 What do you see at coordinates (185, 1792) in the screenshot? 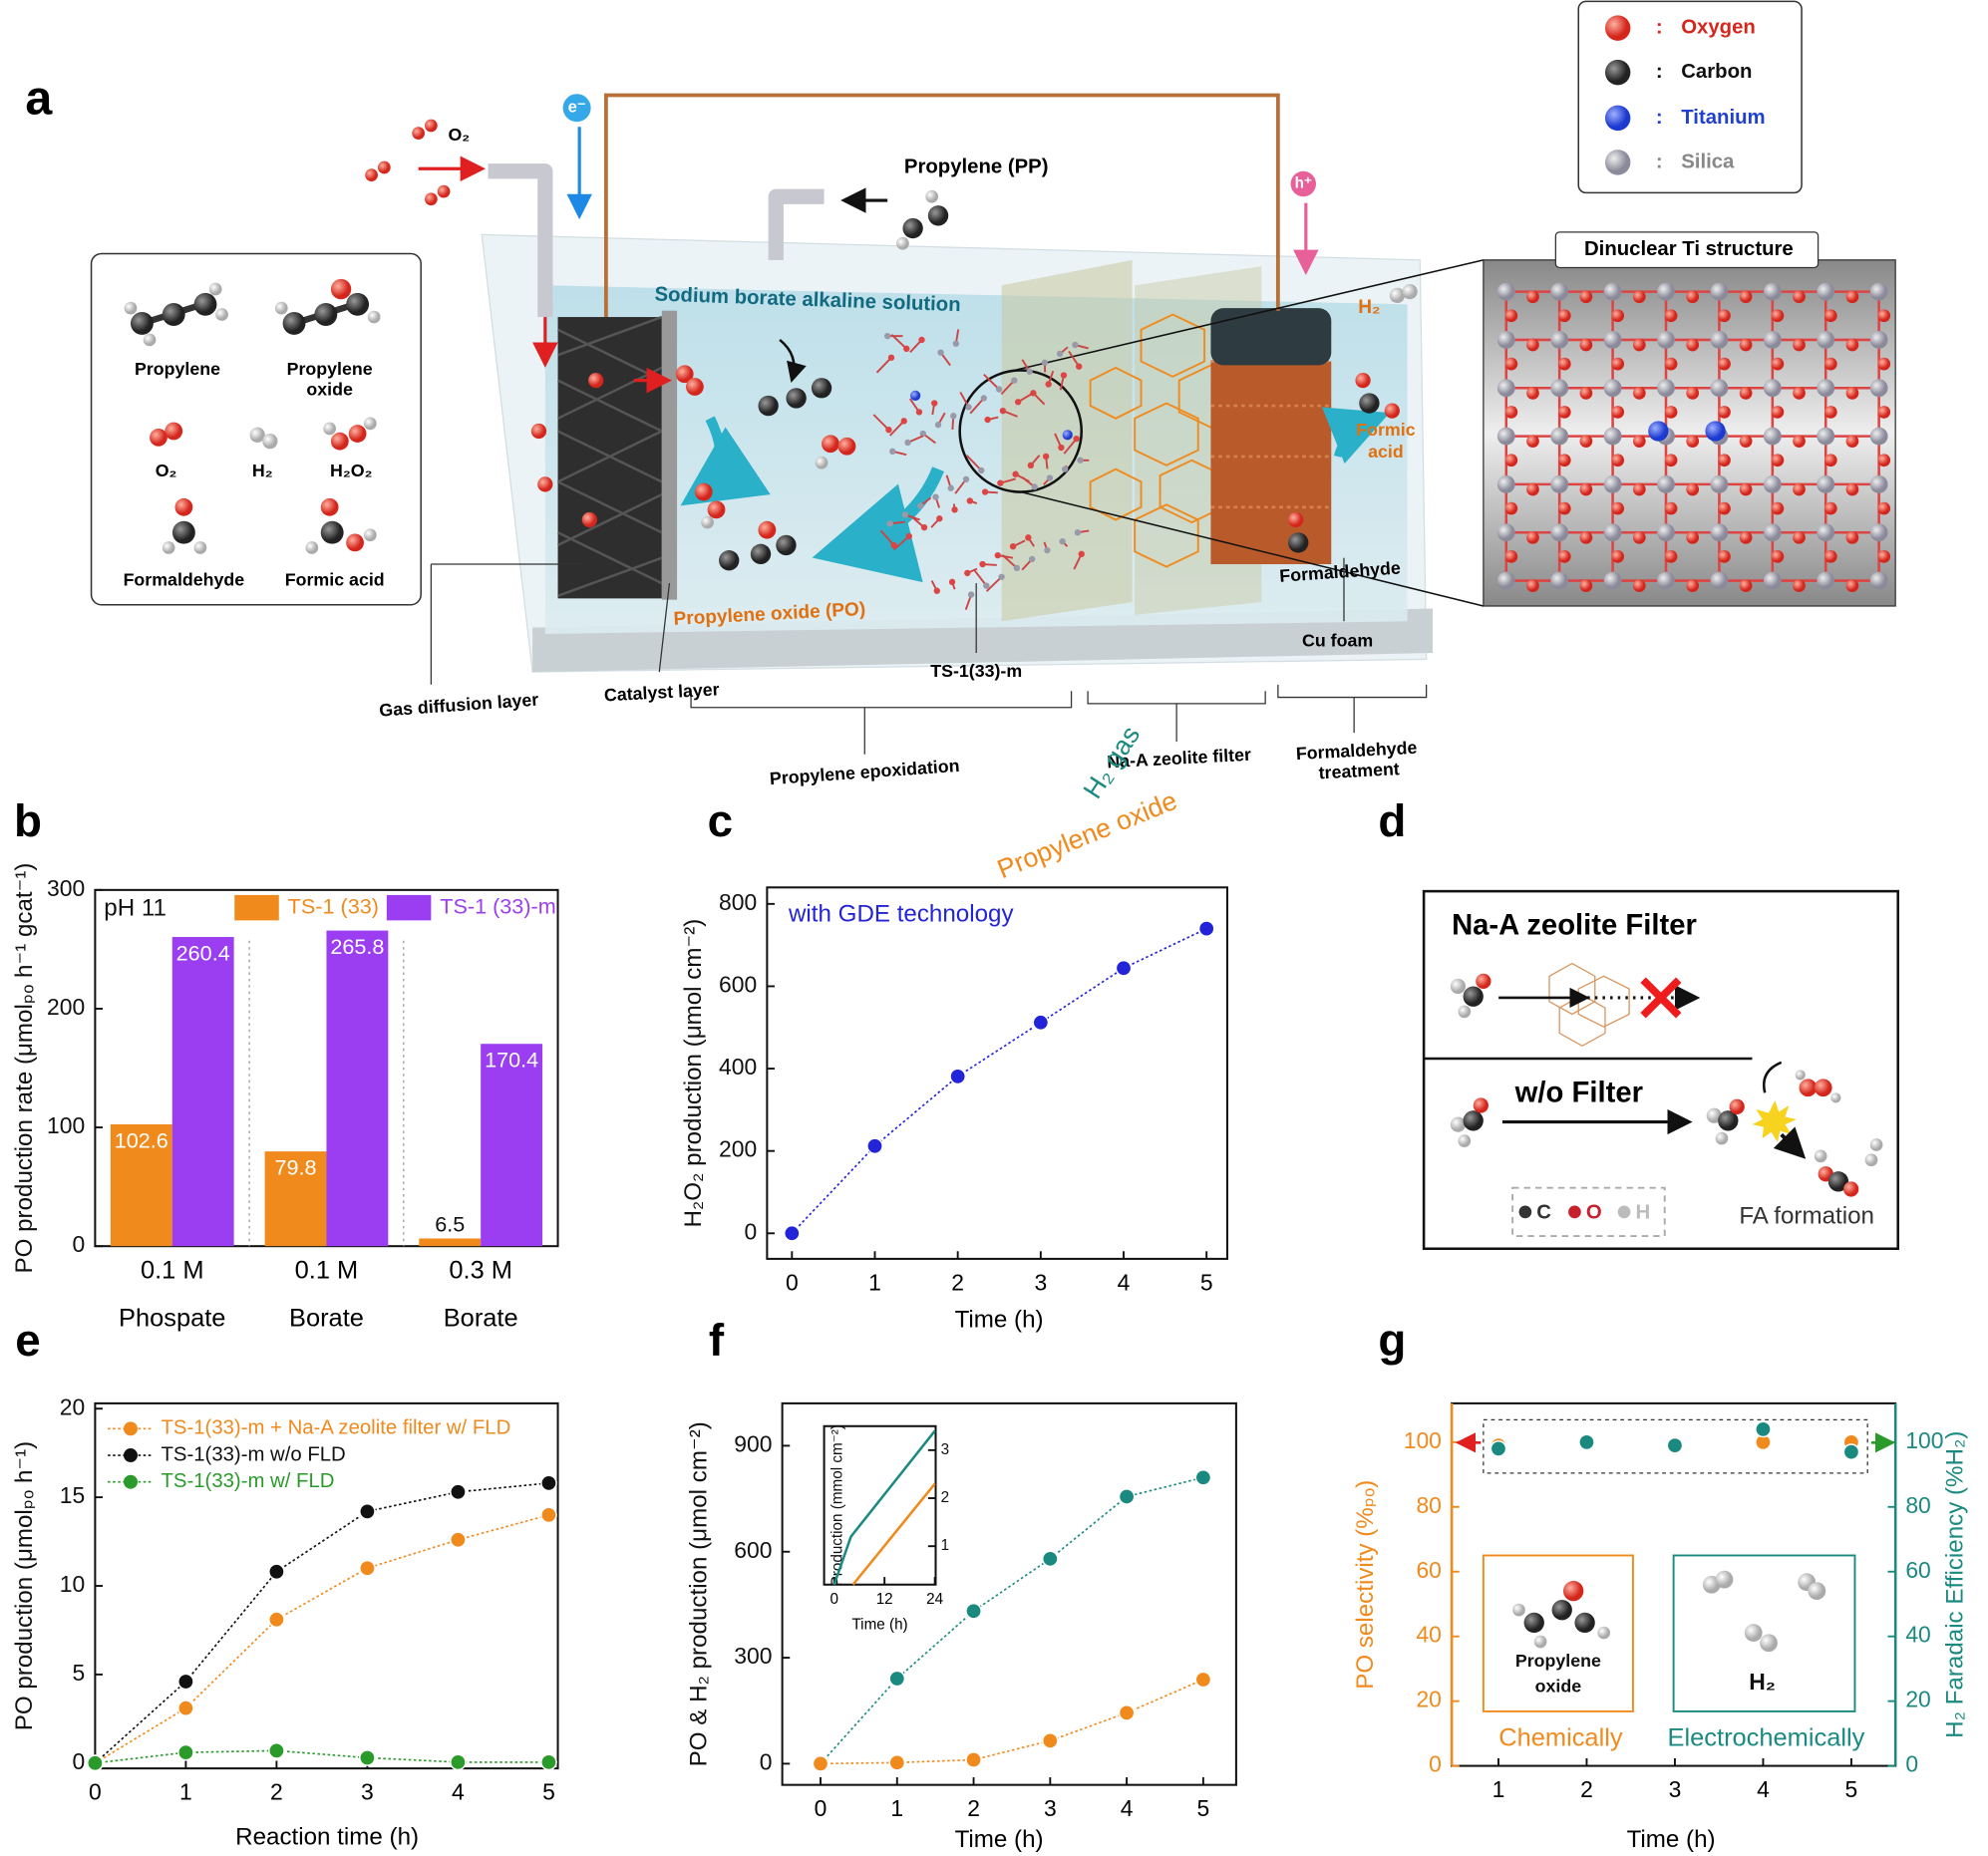
I see `x-tick-label: 1` at bounding box center [185, 1792].